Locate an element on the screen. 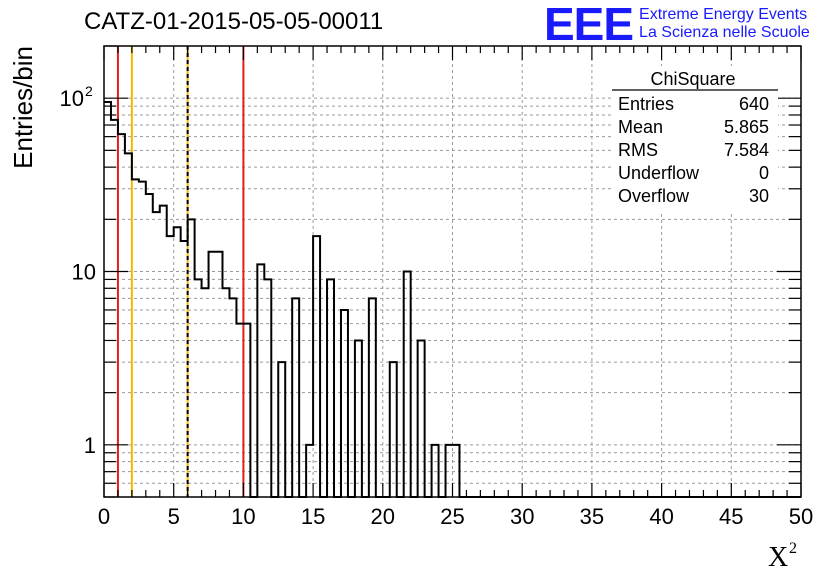 The height and width of the screenshot is (572, 836). x-tick-label: 35 is located at coordinates (592, 516).